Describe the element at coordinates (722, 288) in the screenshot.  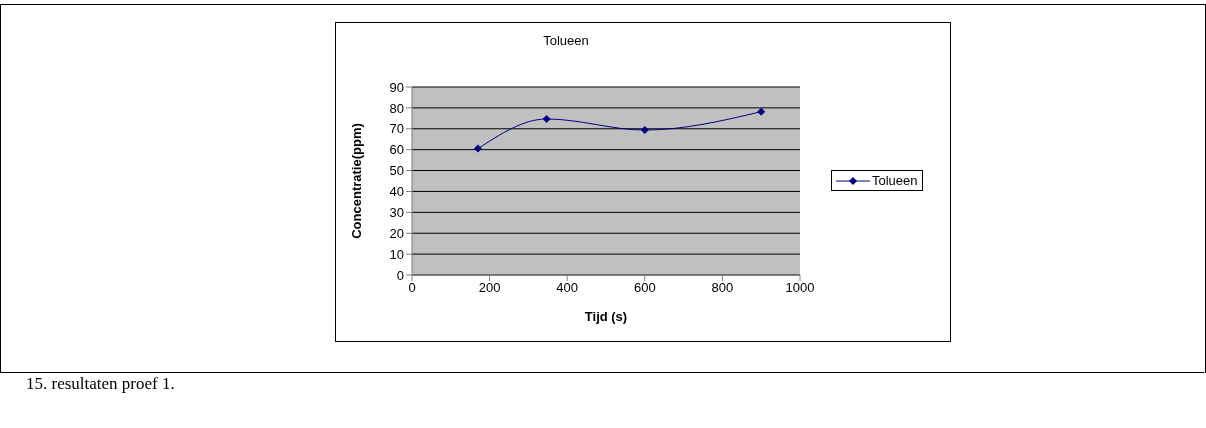
I see `x-tick-label: 800` at that location.